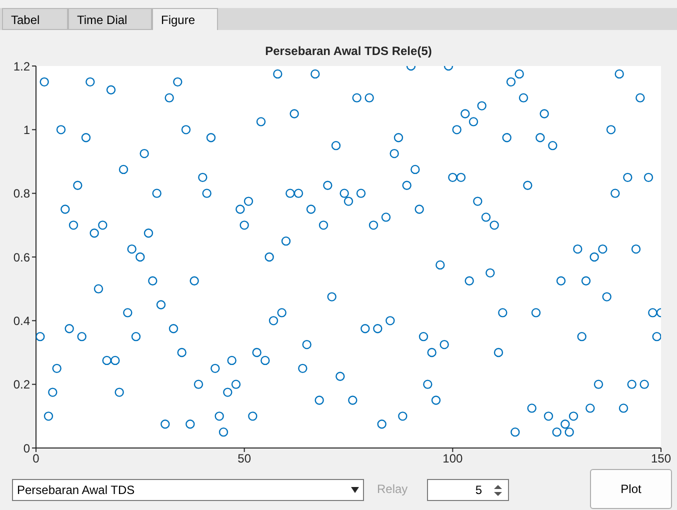 The image size is (677, 510). I want to click on y-tick-label: 1, so click(26, 129).